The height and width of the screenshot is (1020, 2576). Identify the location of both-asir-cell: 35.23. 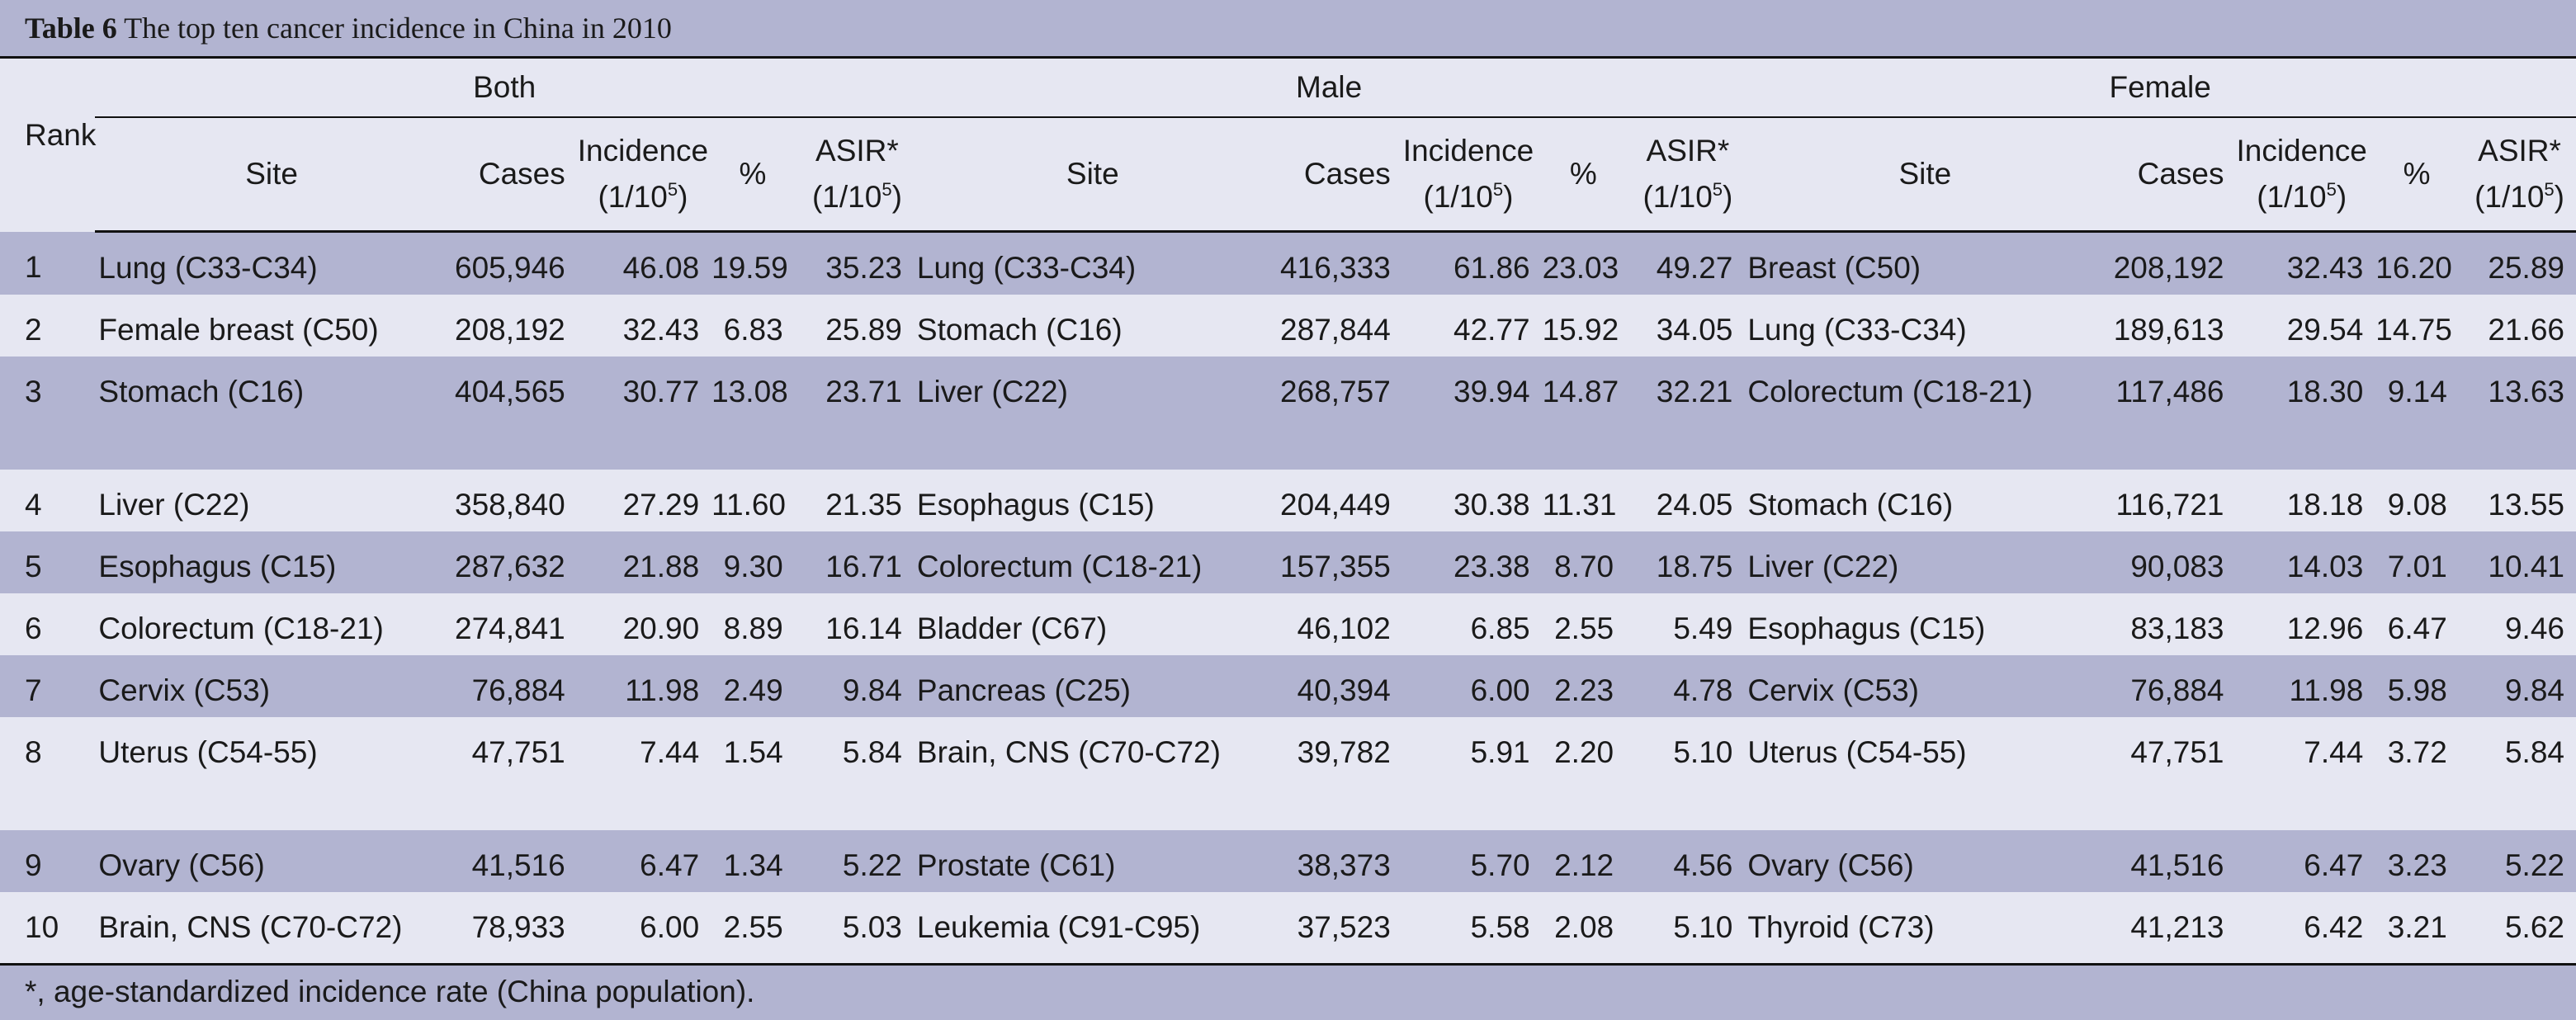
(854, 263).